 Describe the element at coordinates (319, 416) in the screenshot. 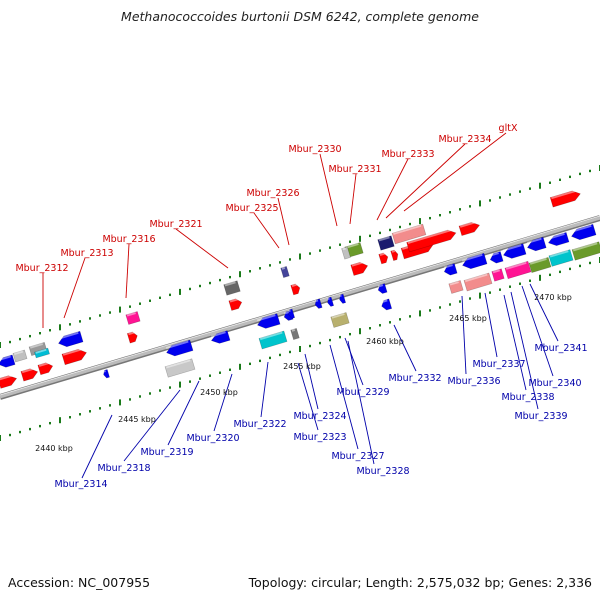

I see `gene-label: Mbur_2324` at that location.